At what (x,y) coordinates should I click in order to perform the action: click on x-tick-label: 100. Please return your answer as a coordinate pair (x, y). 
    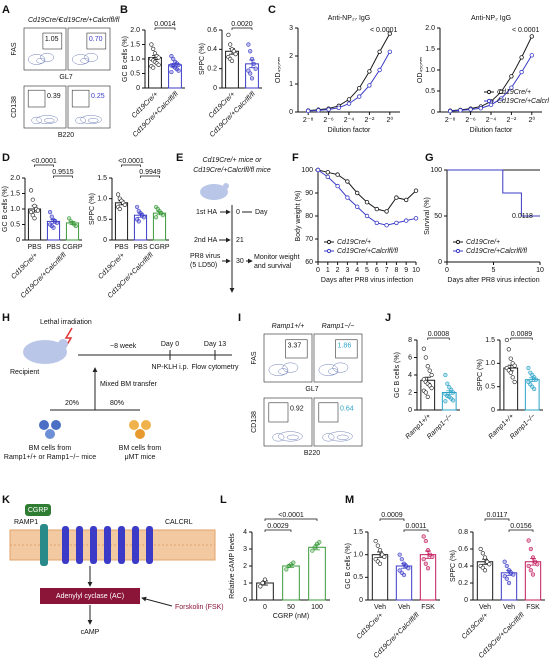
    Looking at the image, I should click on (317, 607).